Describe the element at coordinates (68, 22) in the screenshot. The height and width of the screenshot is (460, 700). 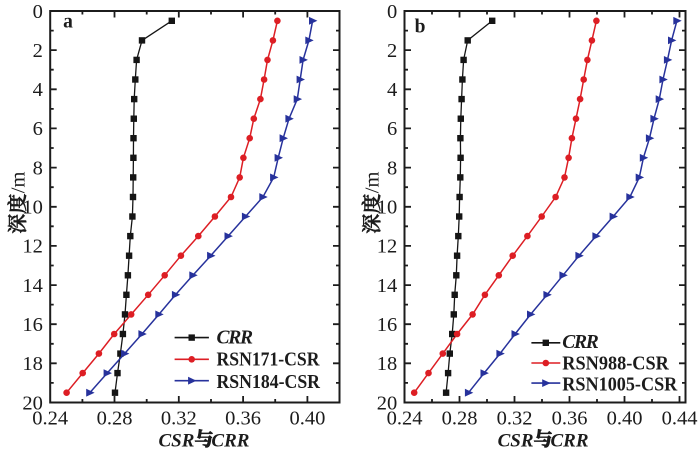
I see `svg-text: a` at that location.